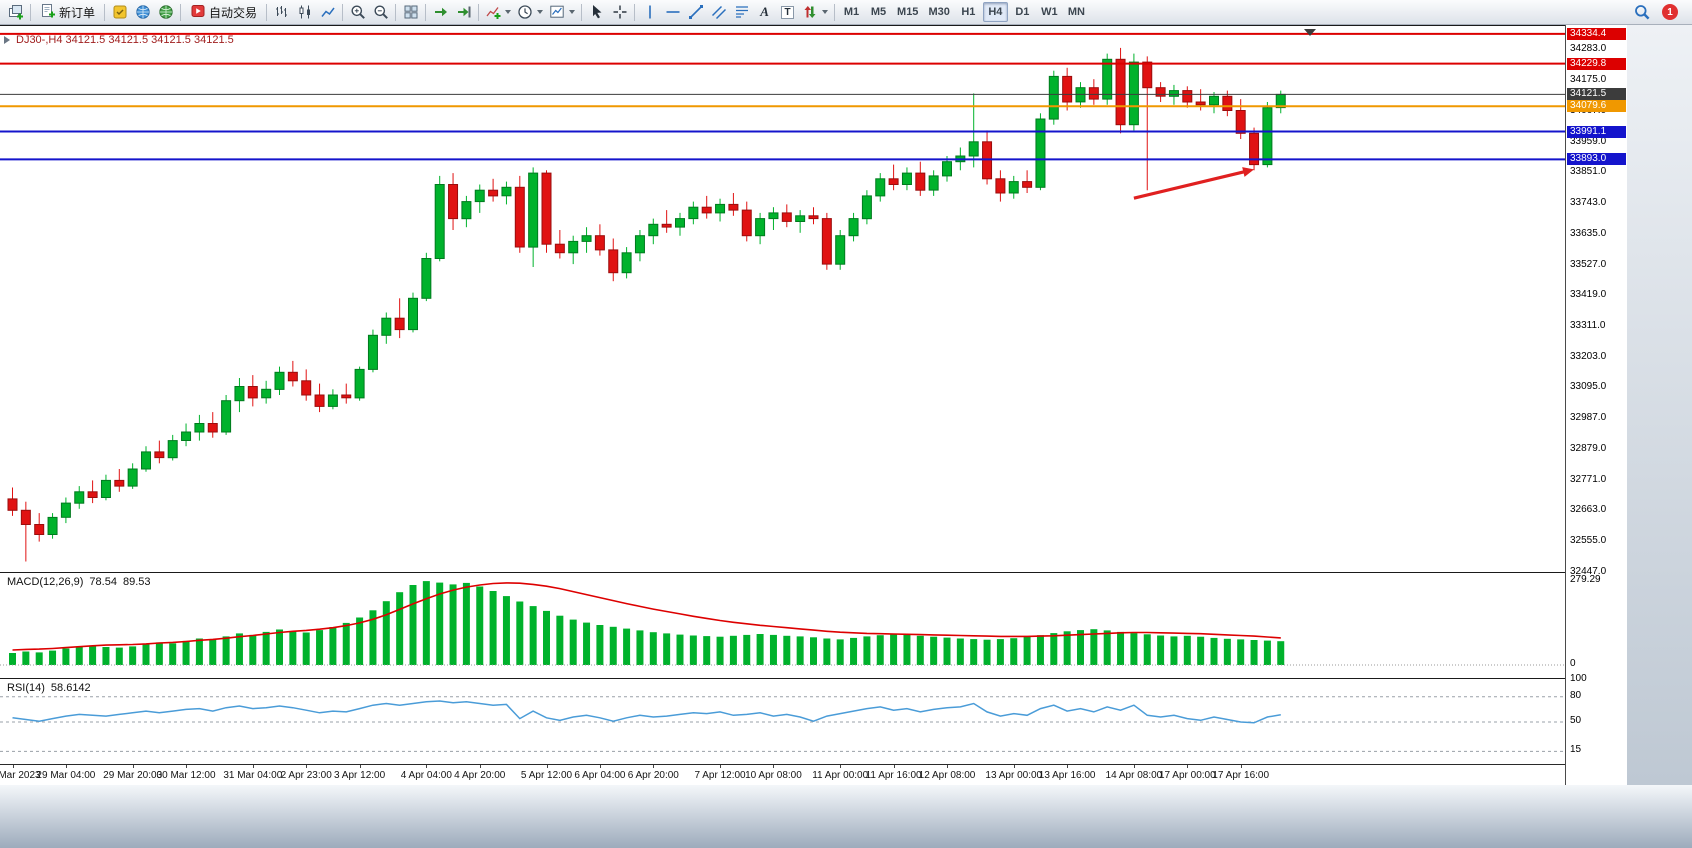 The height and width of the screenshot is (848, 1692). Describe the element at coordinates (782, 724) in the screenshot. I see `rsi-chart` at that location.